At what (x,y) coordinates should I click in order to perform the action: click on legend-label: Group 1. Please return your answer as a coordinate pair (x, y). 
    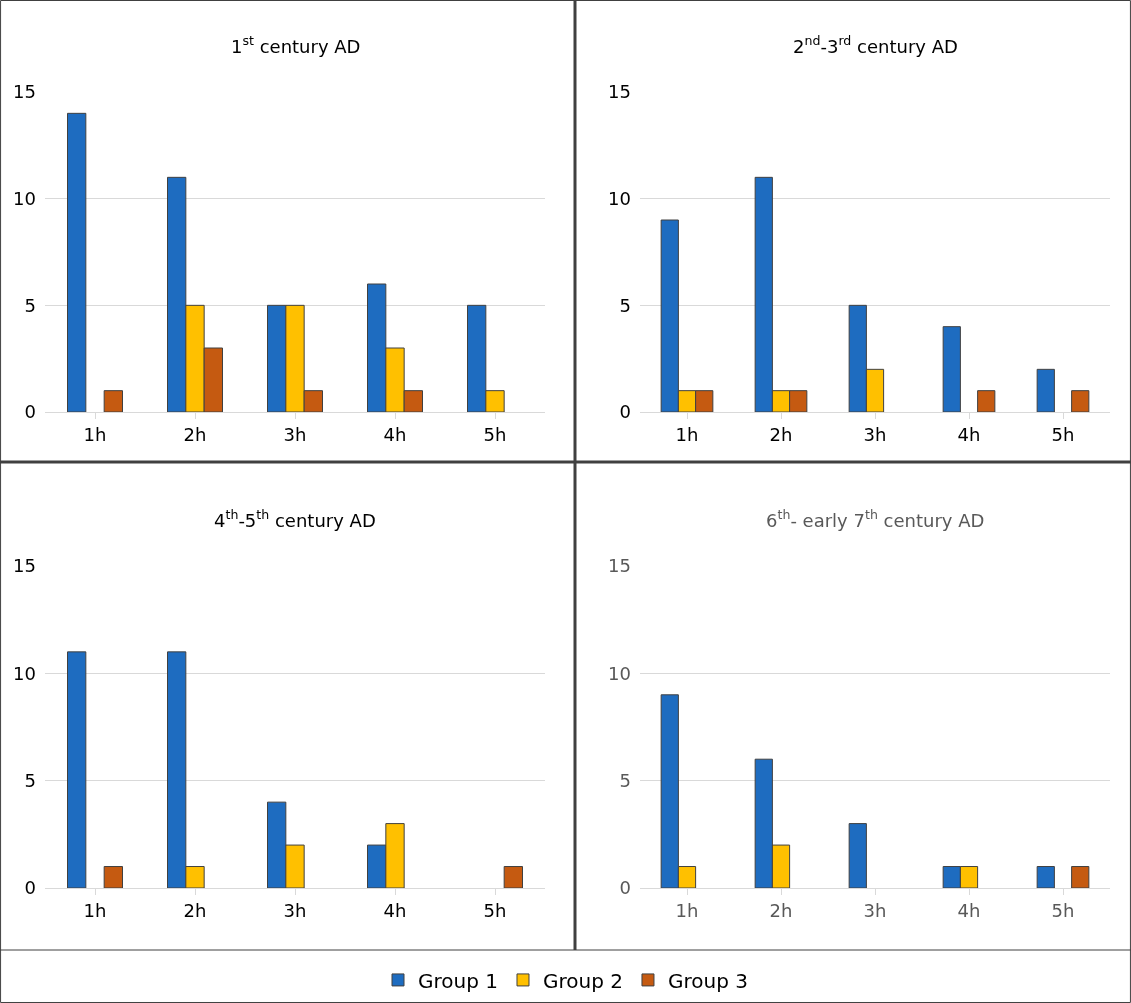
    Looking at the image, I should click on (458, 980).